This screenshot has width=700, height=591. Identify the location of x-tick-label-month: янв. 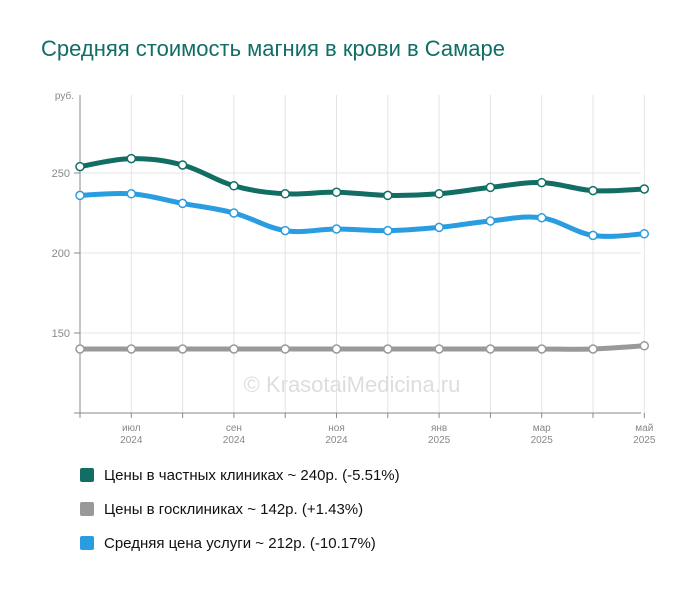
(439, 428).